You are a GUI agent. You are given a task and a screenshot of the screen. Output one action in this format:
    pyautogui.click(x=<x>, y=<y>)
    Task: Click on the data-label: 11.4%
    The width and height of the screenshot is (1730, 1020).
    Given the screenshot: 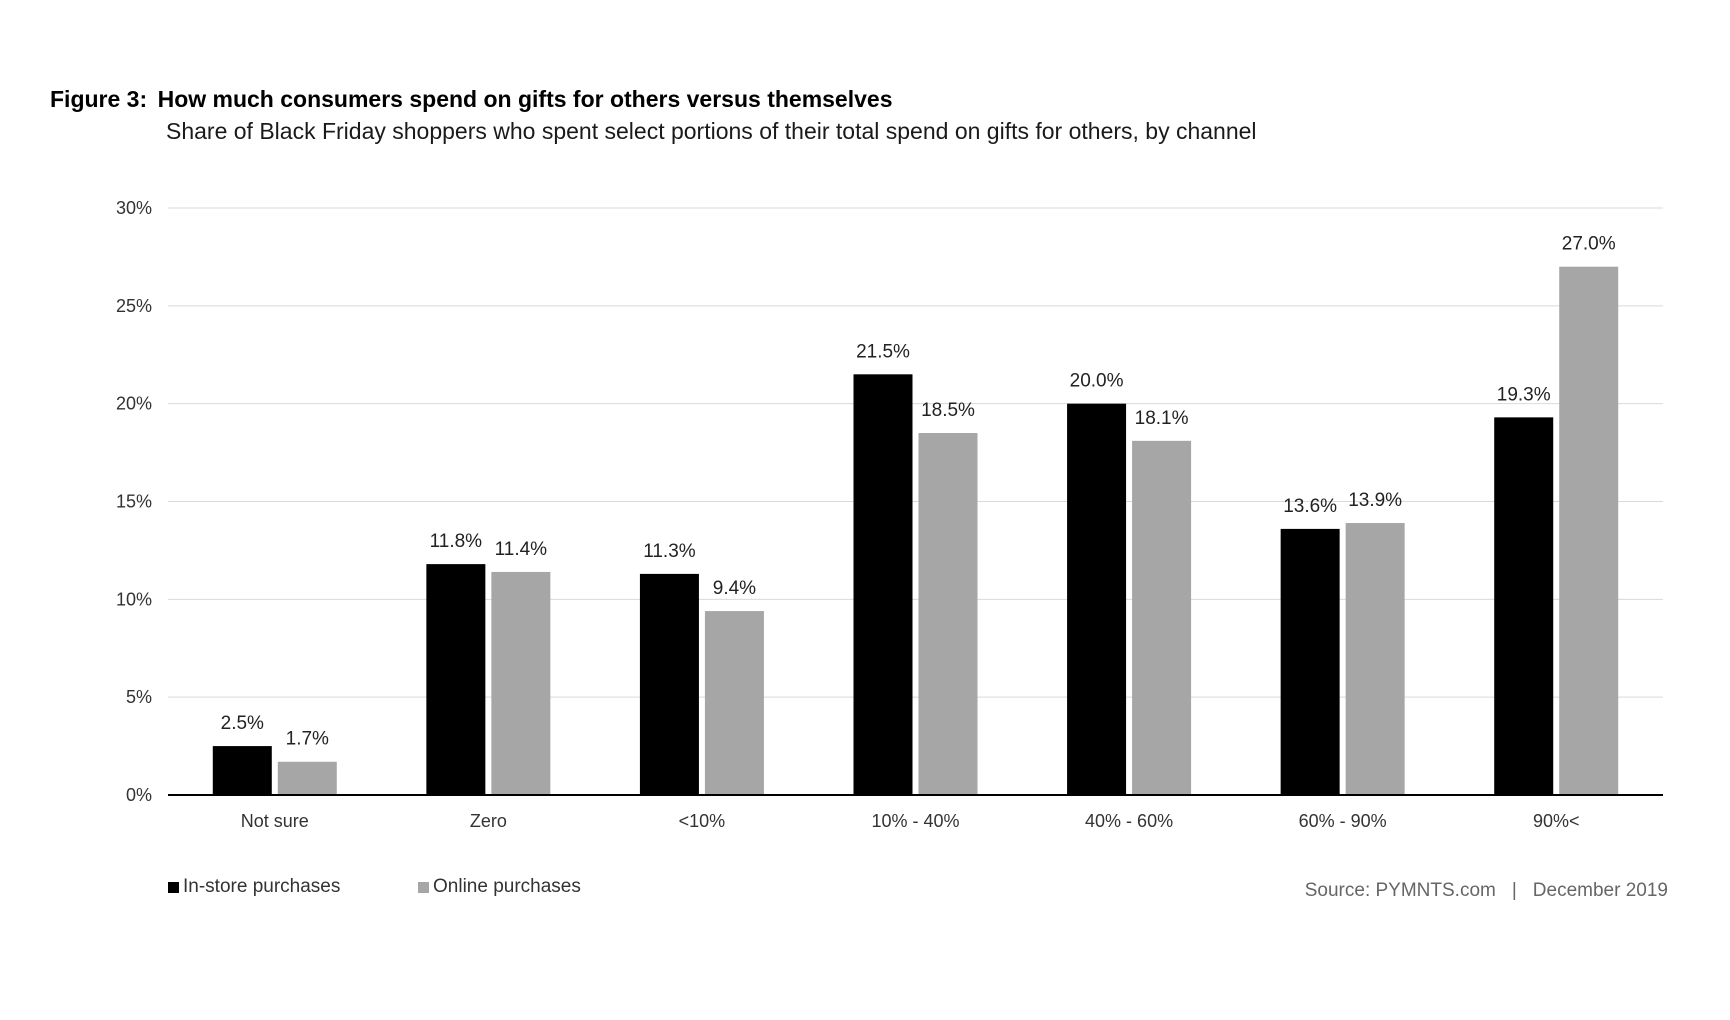 What is the action you would take?
    pyautogui.click(x=521, y=549)
    